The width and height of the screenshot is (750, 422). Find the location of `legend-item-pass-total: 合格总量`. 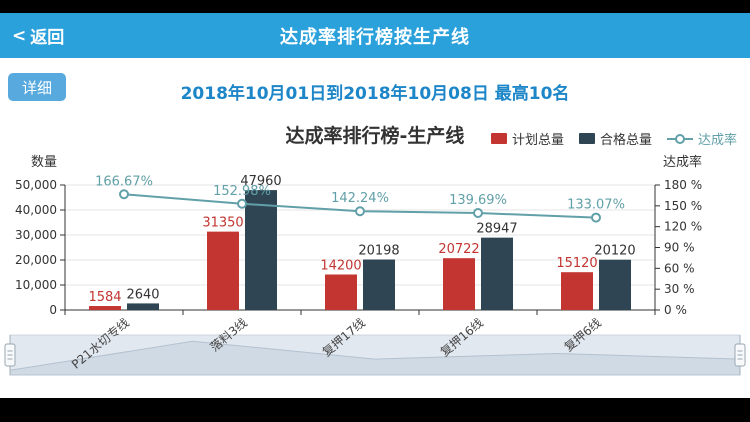

legend-item-pass-total: 合格总量 is located at coordinates (615, 138).